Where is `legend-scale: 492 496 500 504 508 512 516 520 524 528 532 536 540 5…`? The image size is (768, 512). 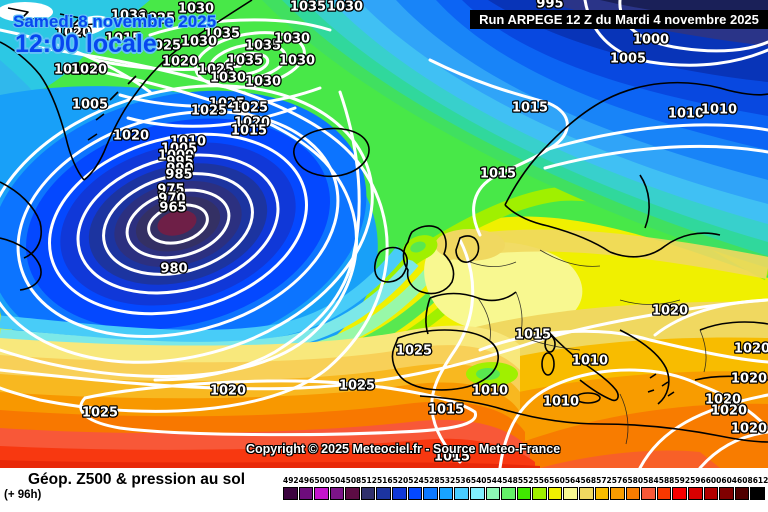
legend-scale: 492 496 500 504 508 512 516 520 524 528 532 536 540 5… is located at coordinates (525, 488).